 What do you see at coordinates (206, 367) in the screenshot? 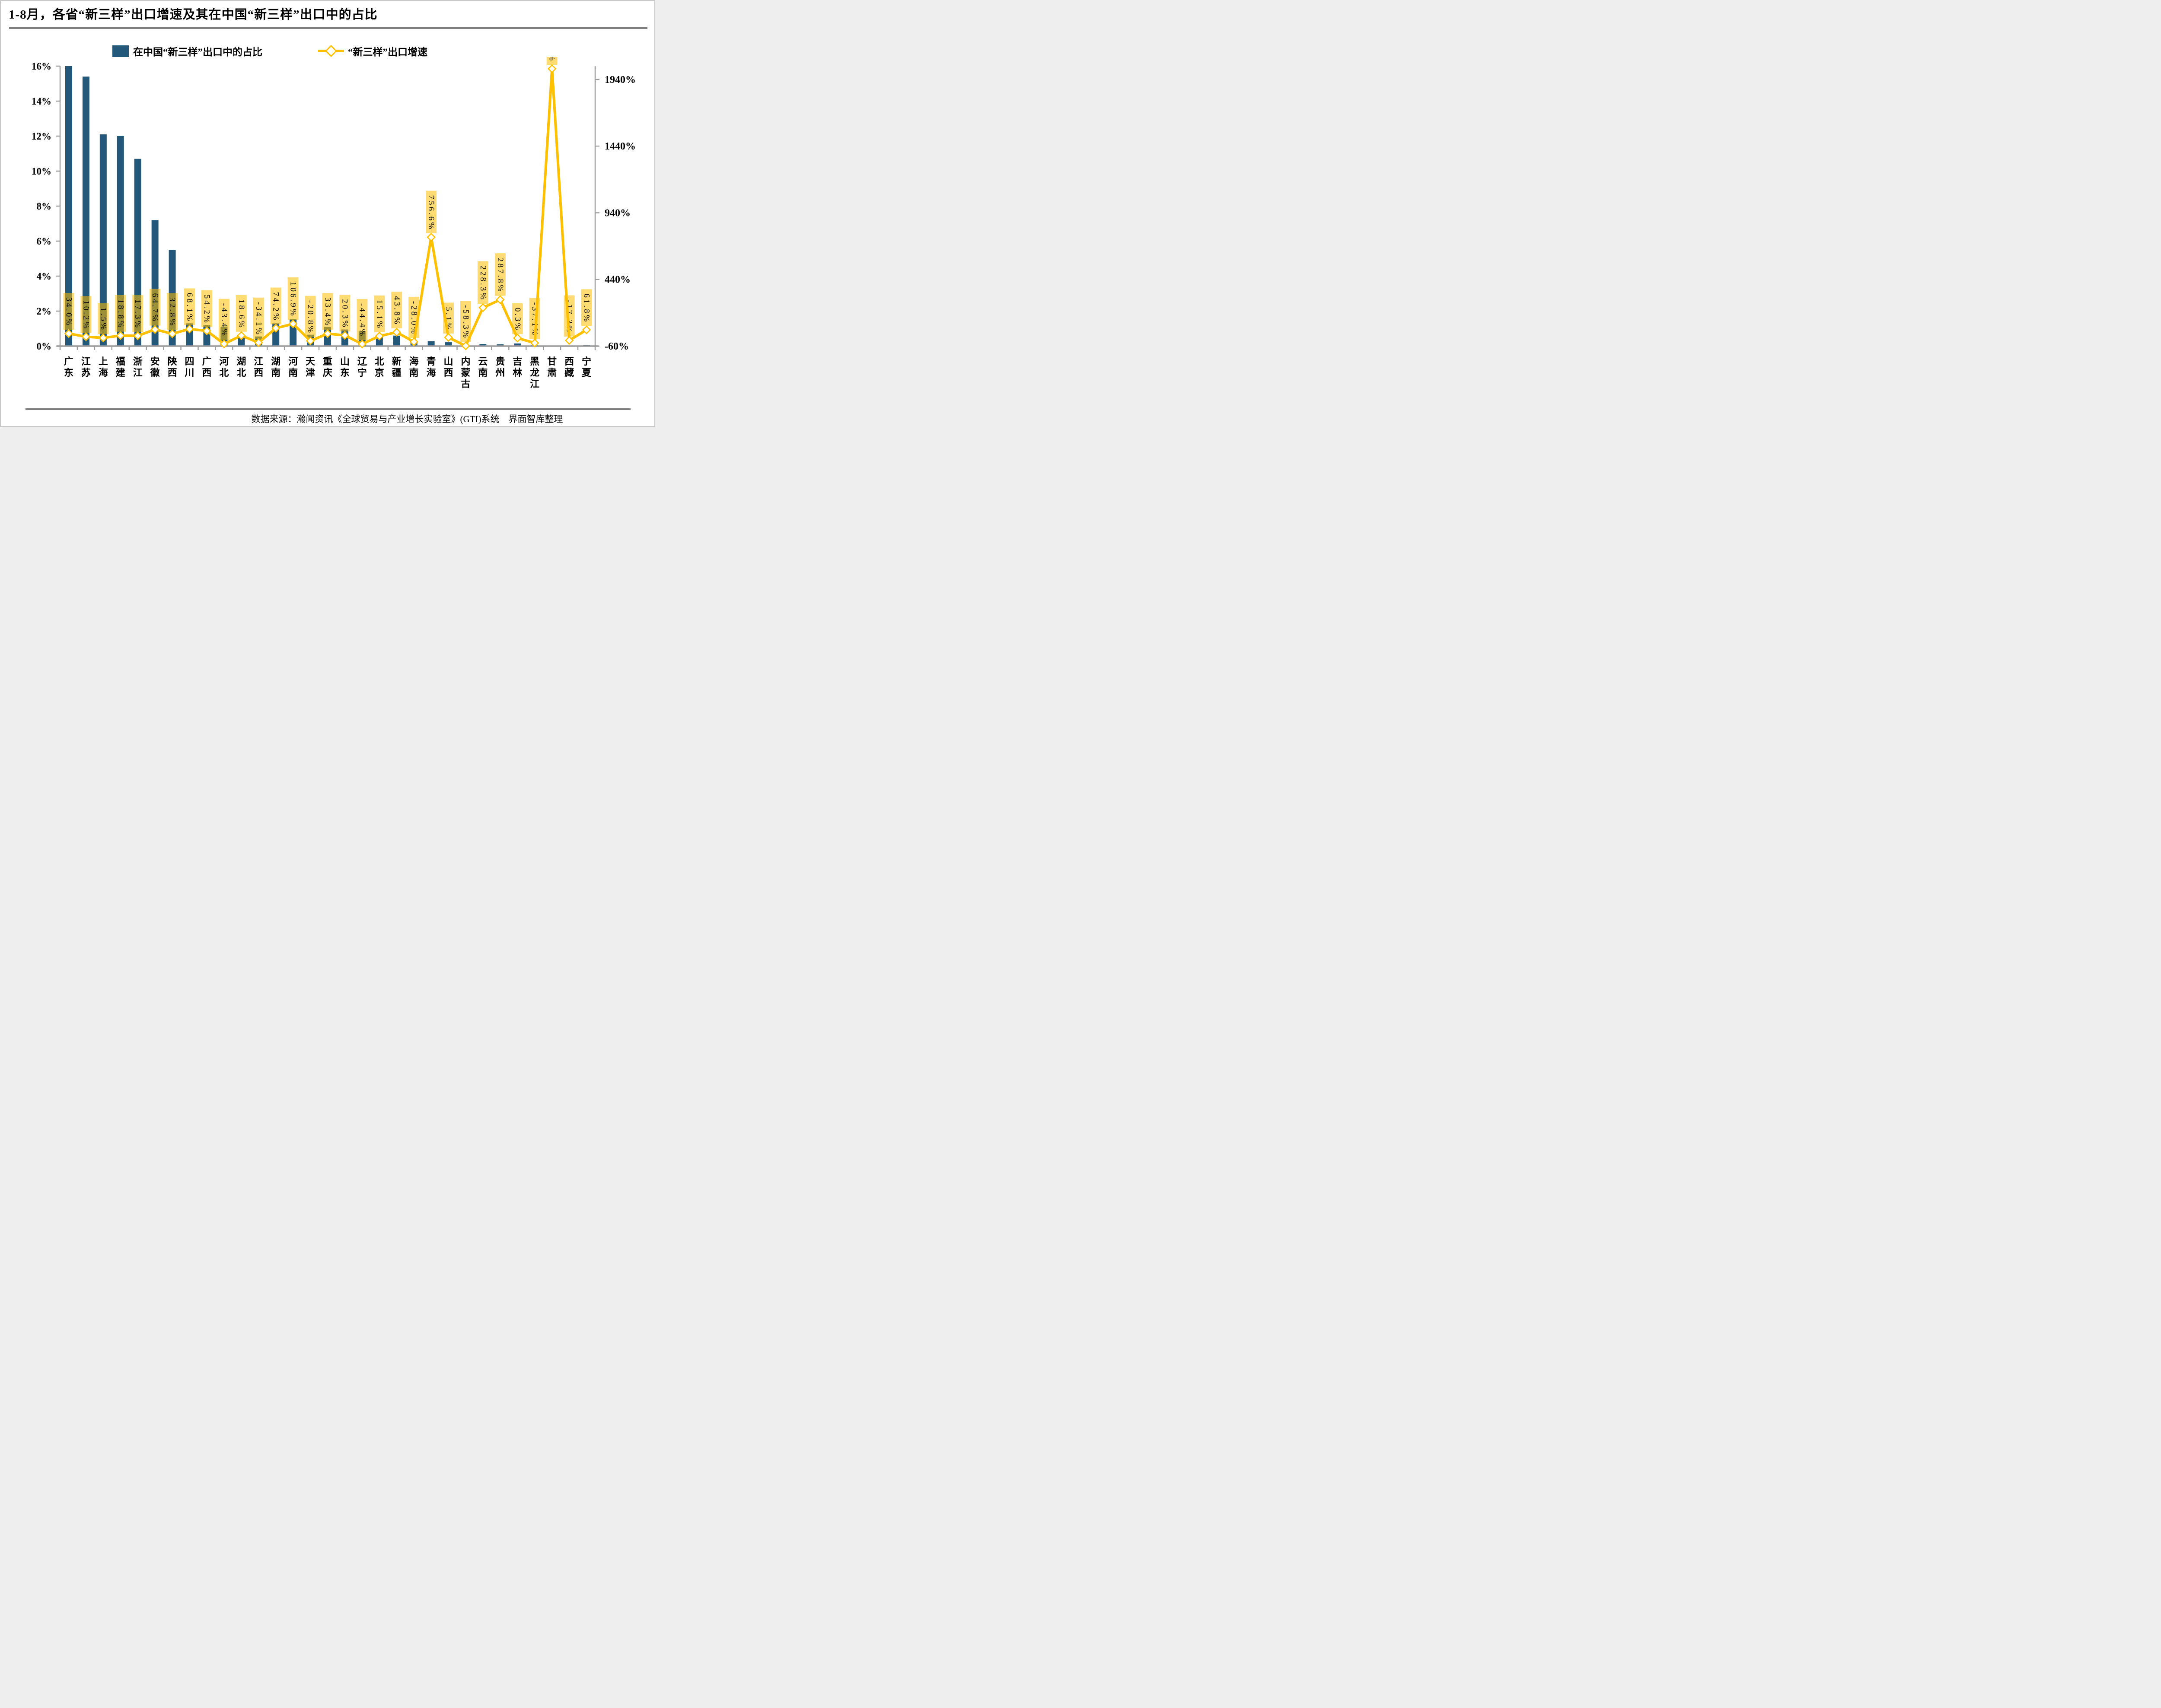
I see `x-label-广西: 广西` at bounding box center [206, 367].